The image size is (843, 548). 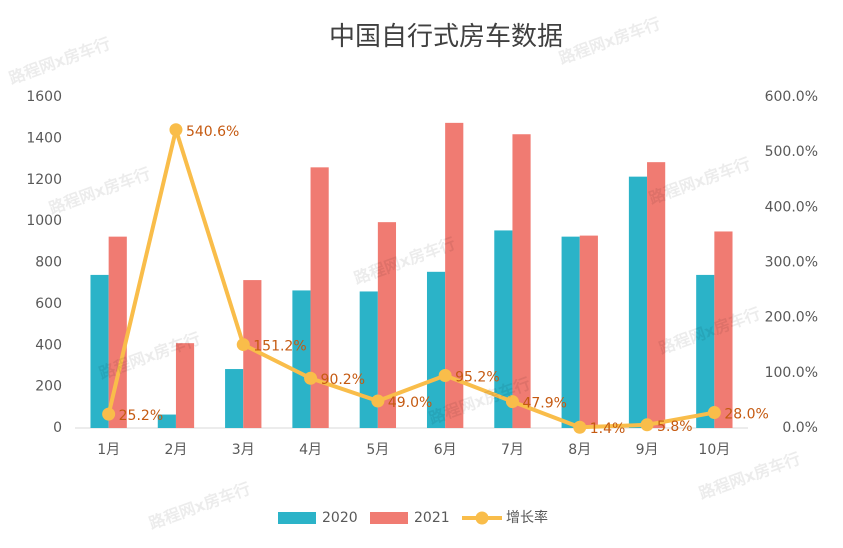 What do you see at coordinates (141, 416) in the screenshot?
I see `data-label: 25.2%` at bounding box center [141, 416].